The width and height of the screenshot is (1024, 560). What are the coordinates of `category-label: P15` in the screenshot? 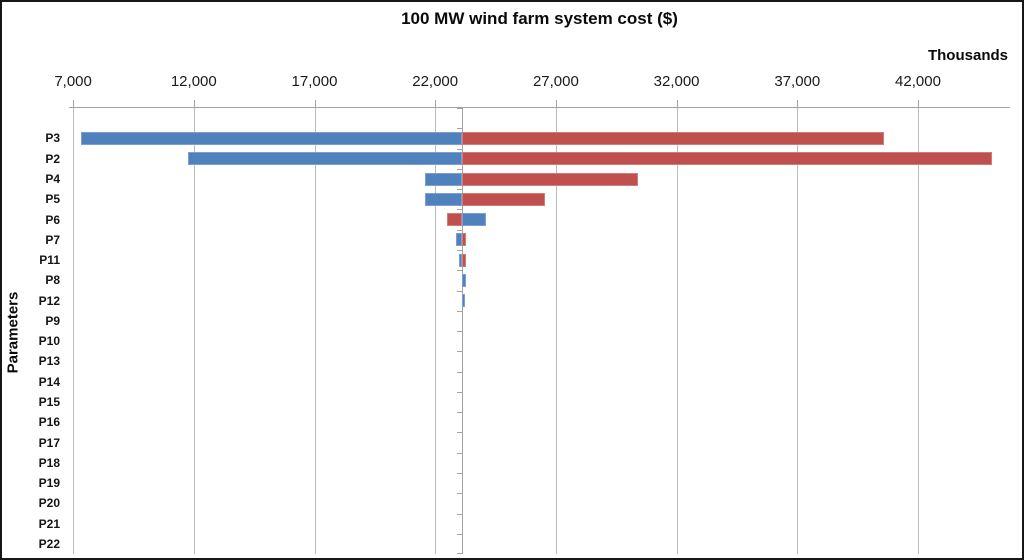 It's located at (49, 402).